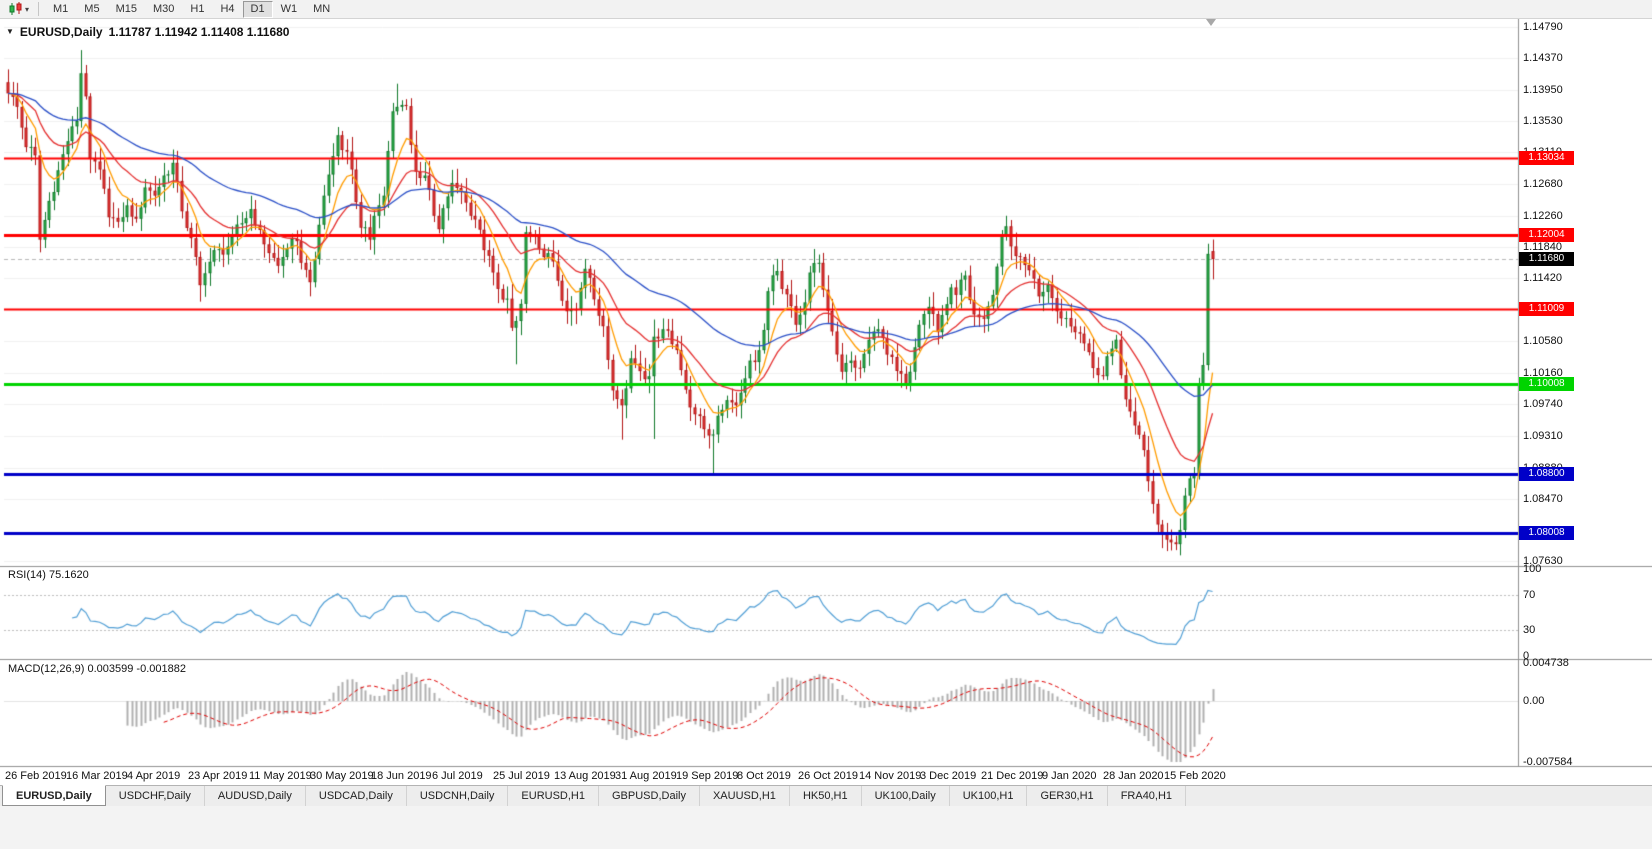  Describe the element at coordinates (218, 776) in the screenshot. I see `date-label: 23 Apr 2019` at that location.